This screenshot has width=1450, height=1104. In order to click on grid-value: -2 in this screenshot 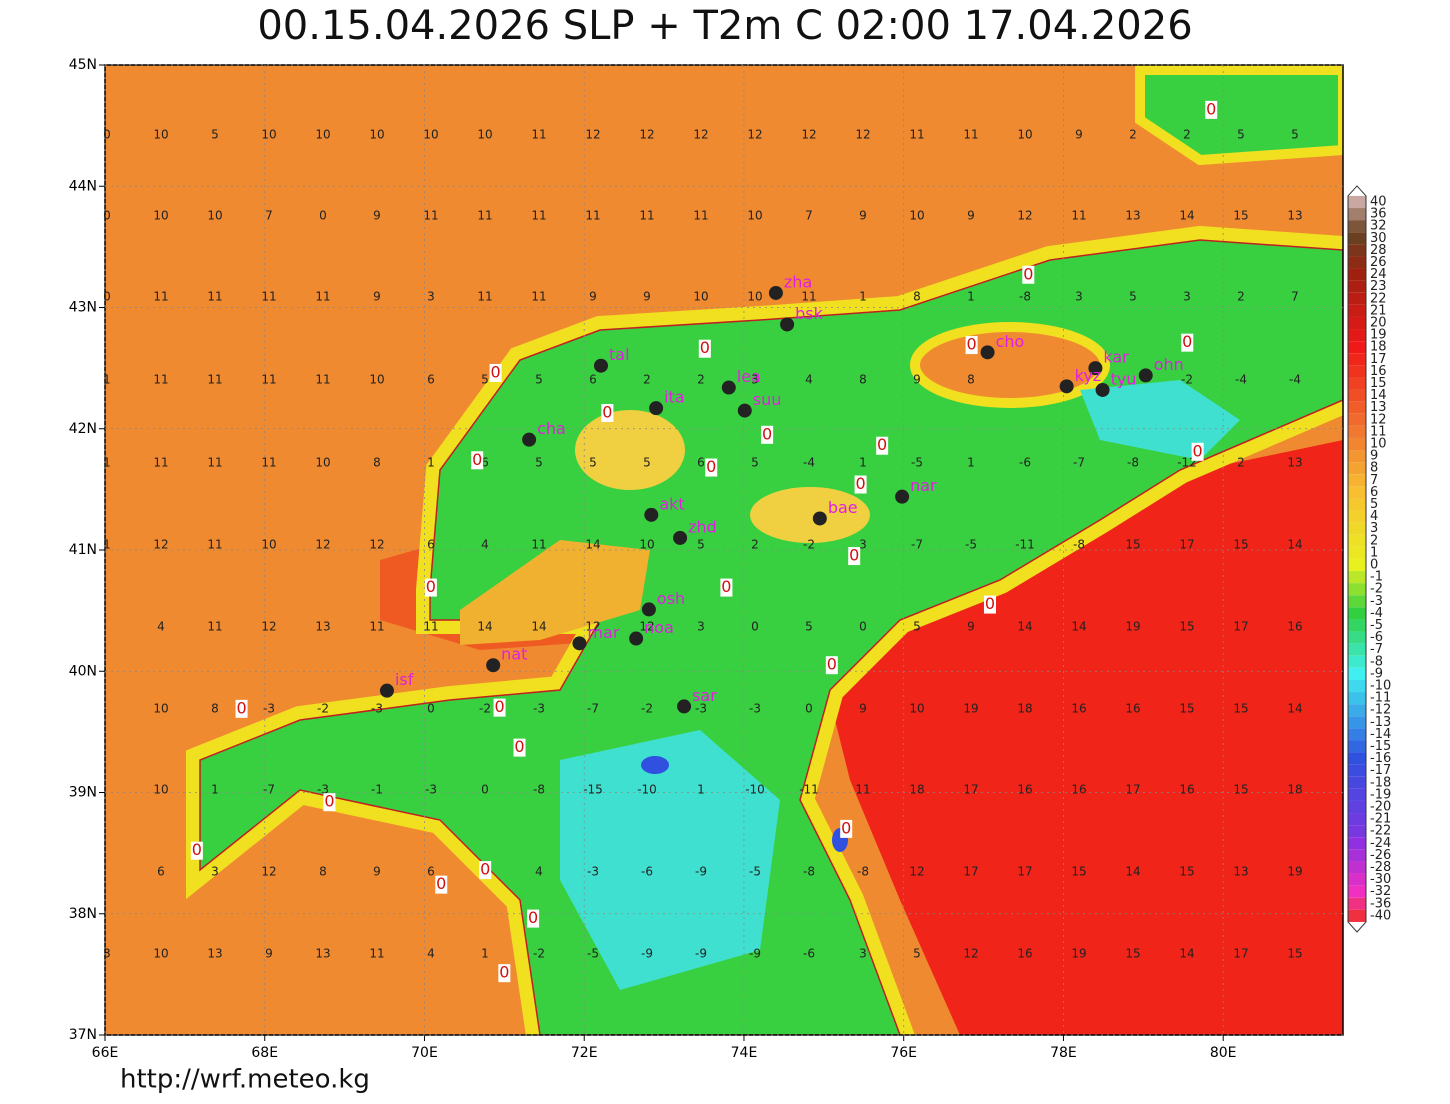, I will do `click(647, 709)`.